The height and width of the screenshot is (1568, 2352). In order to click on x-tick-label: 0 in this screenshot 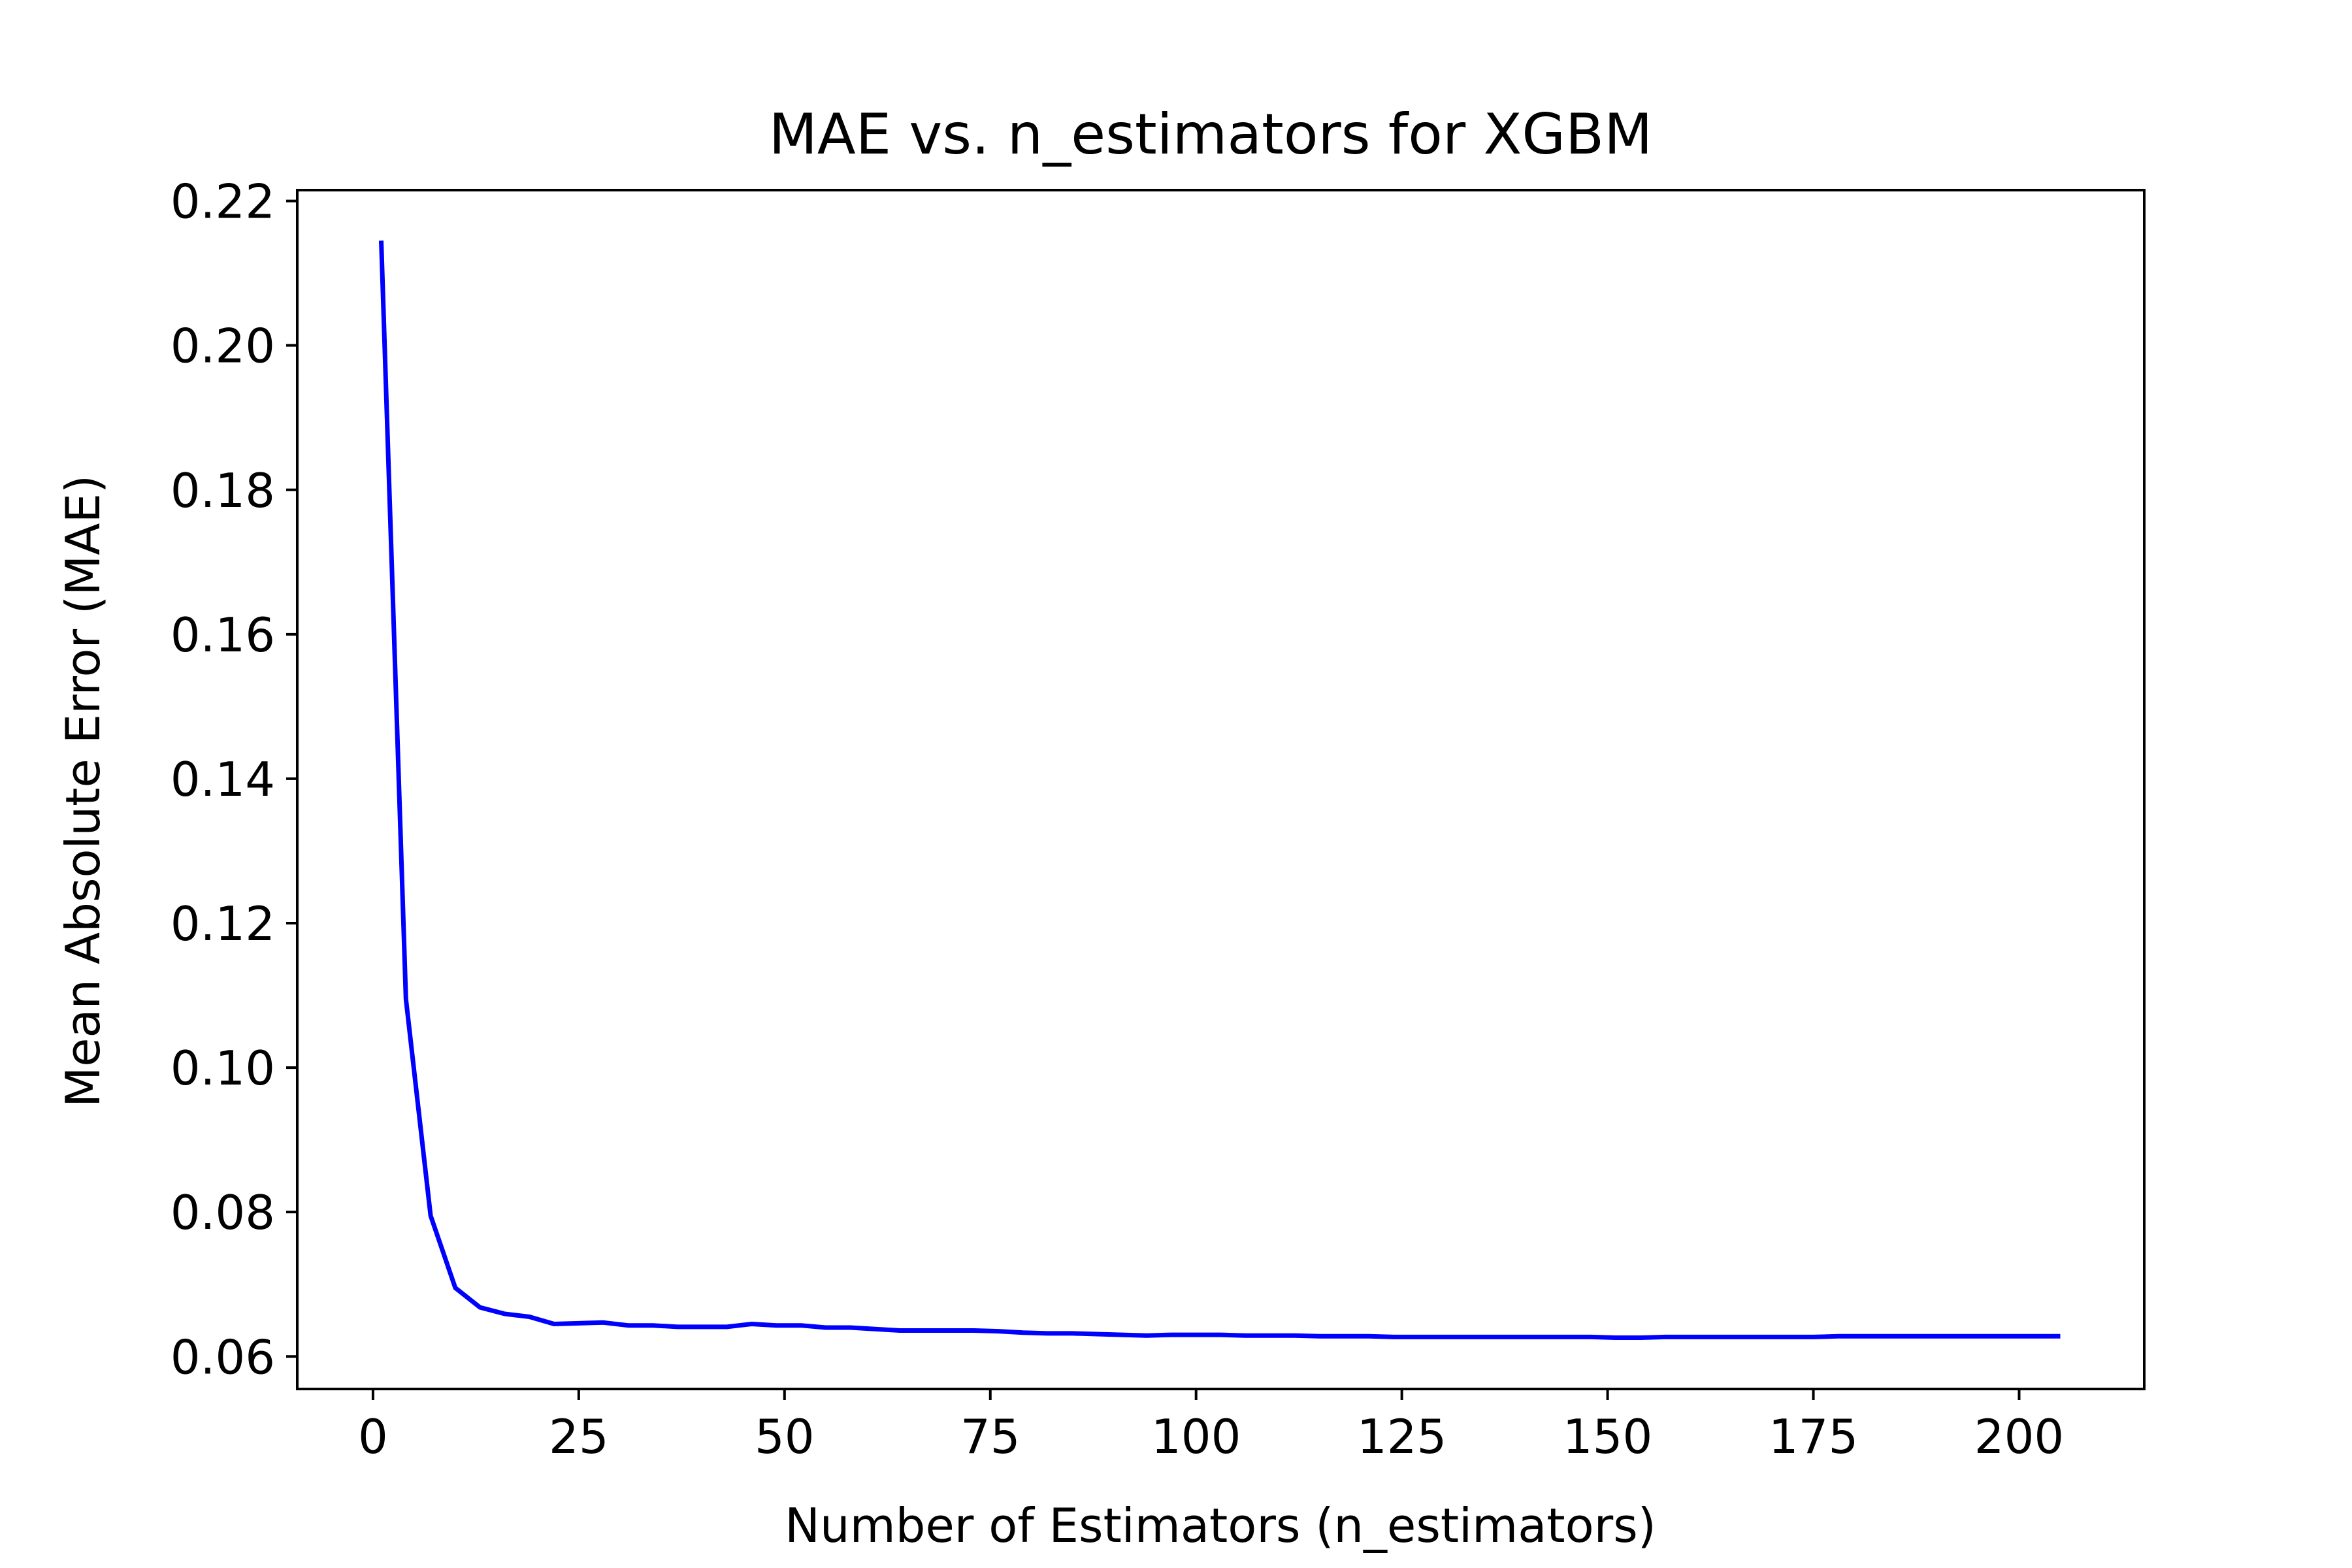, I will do `click(373, 1436)`.